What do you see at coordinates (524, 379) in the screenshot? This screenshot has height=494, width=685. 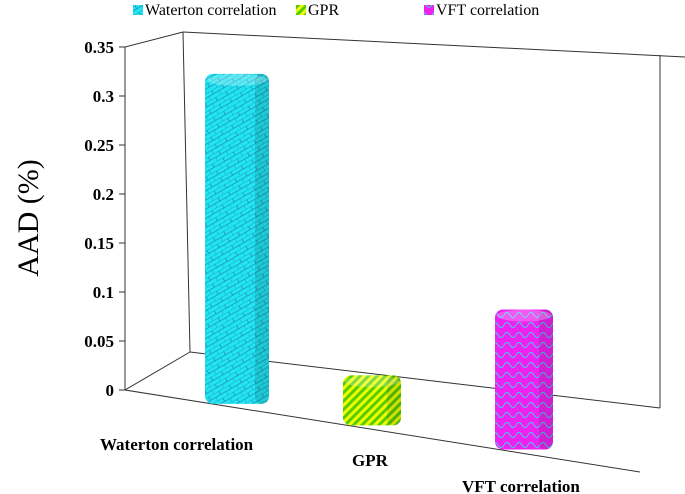 I see `bar-vft-correlation` at bounding box center [524, 379].